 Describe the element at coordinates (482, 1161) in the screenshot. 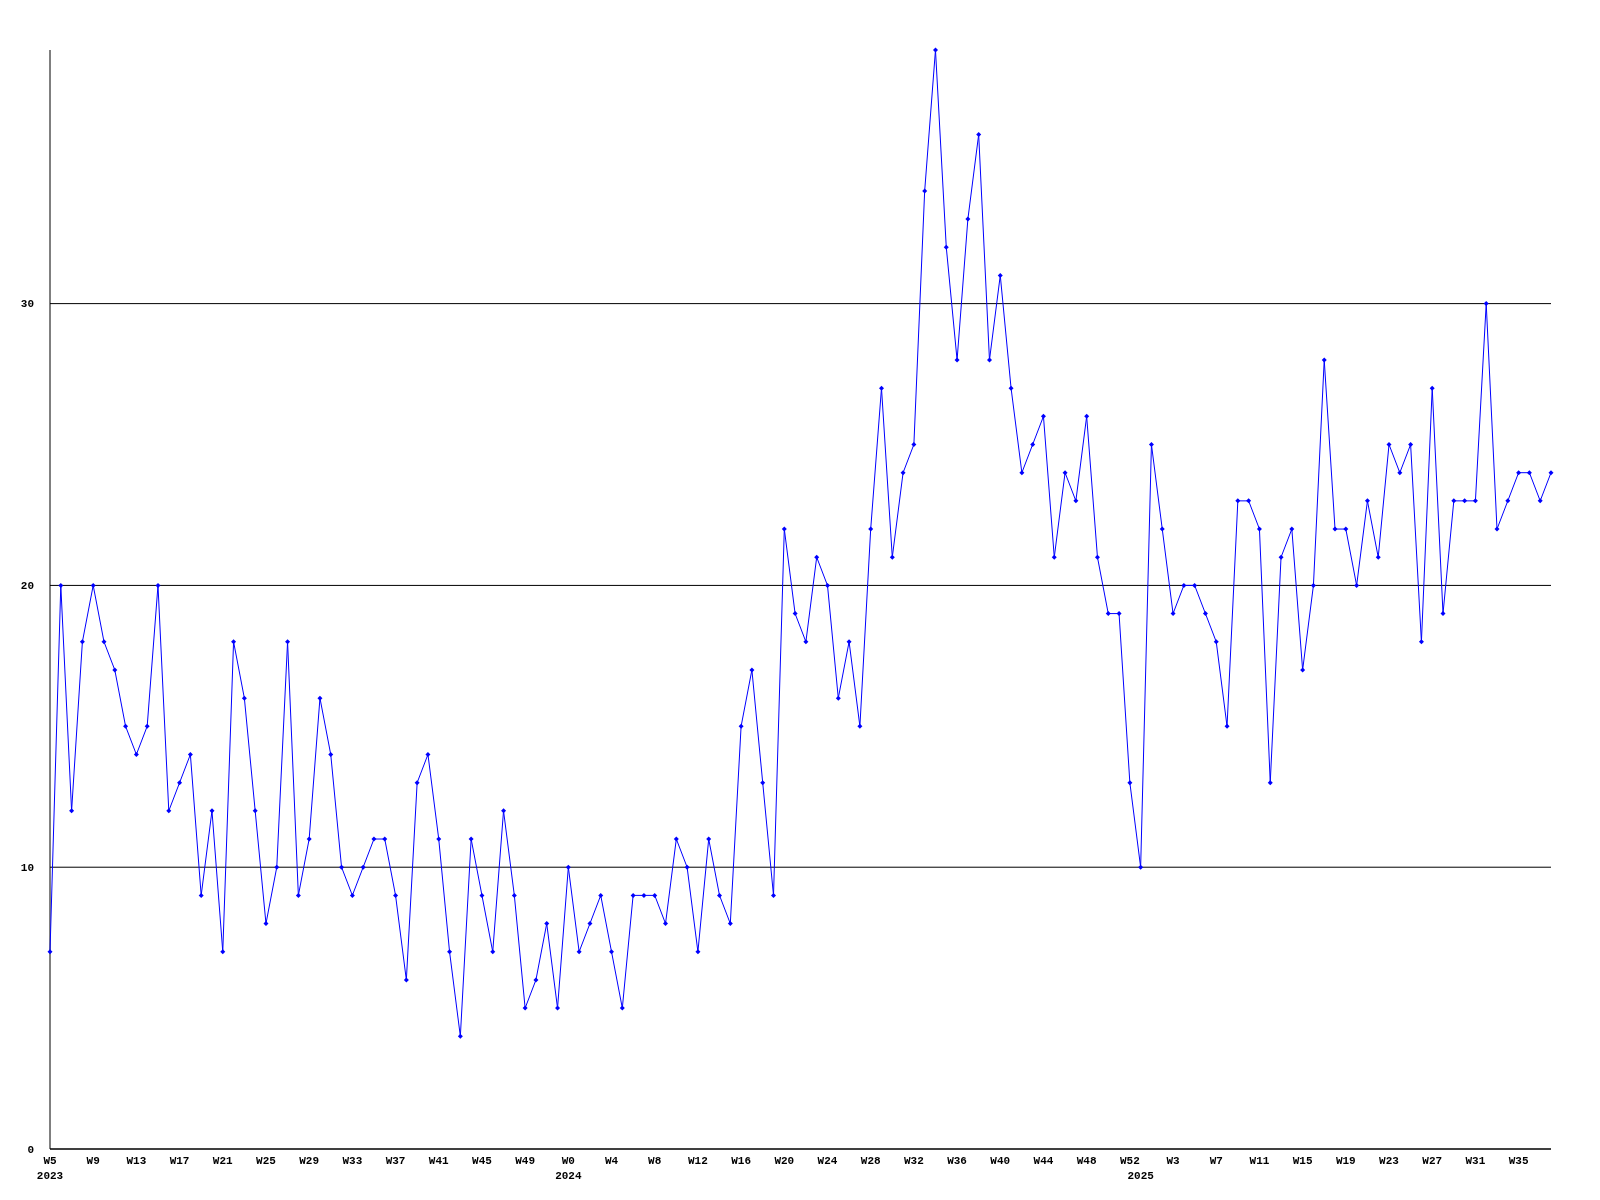

I see `x-tick-label: W45` at that location.